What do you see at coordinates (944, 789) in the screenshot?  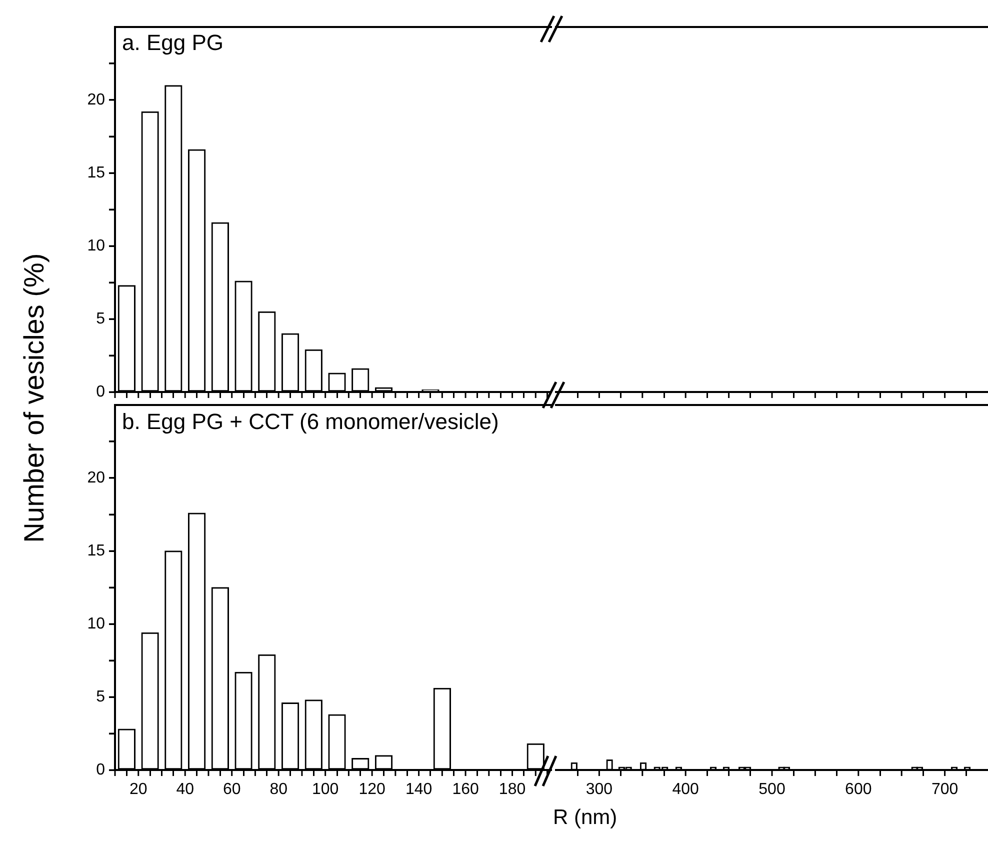 I see `x-tick-label: 700` at bounding box center [944, 789].